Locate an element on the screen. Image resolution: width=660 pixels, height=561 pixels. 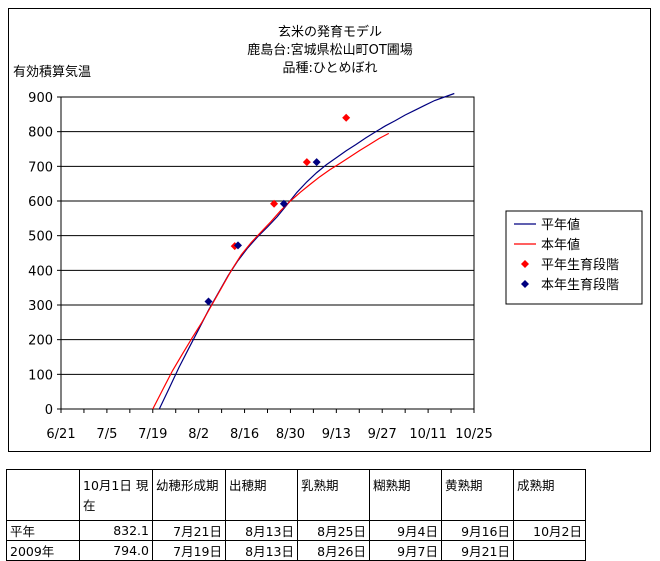
table-cell: 9月7日 is located at coordinates (405, 550).